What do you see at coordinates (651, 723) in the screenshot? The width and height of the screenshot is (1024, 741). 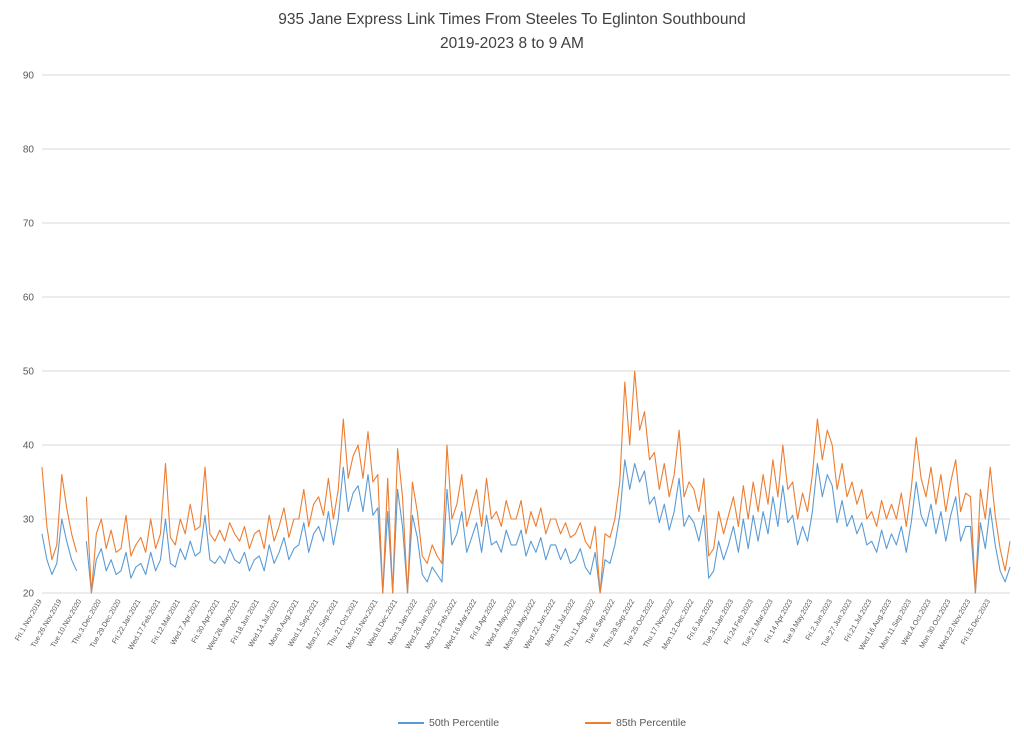 I see `legend-label-85th: 85th Percentile` at bounding box center [651, 723].